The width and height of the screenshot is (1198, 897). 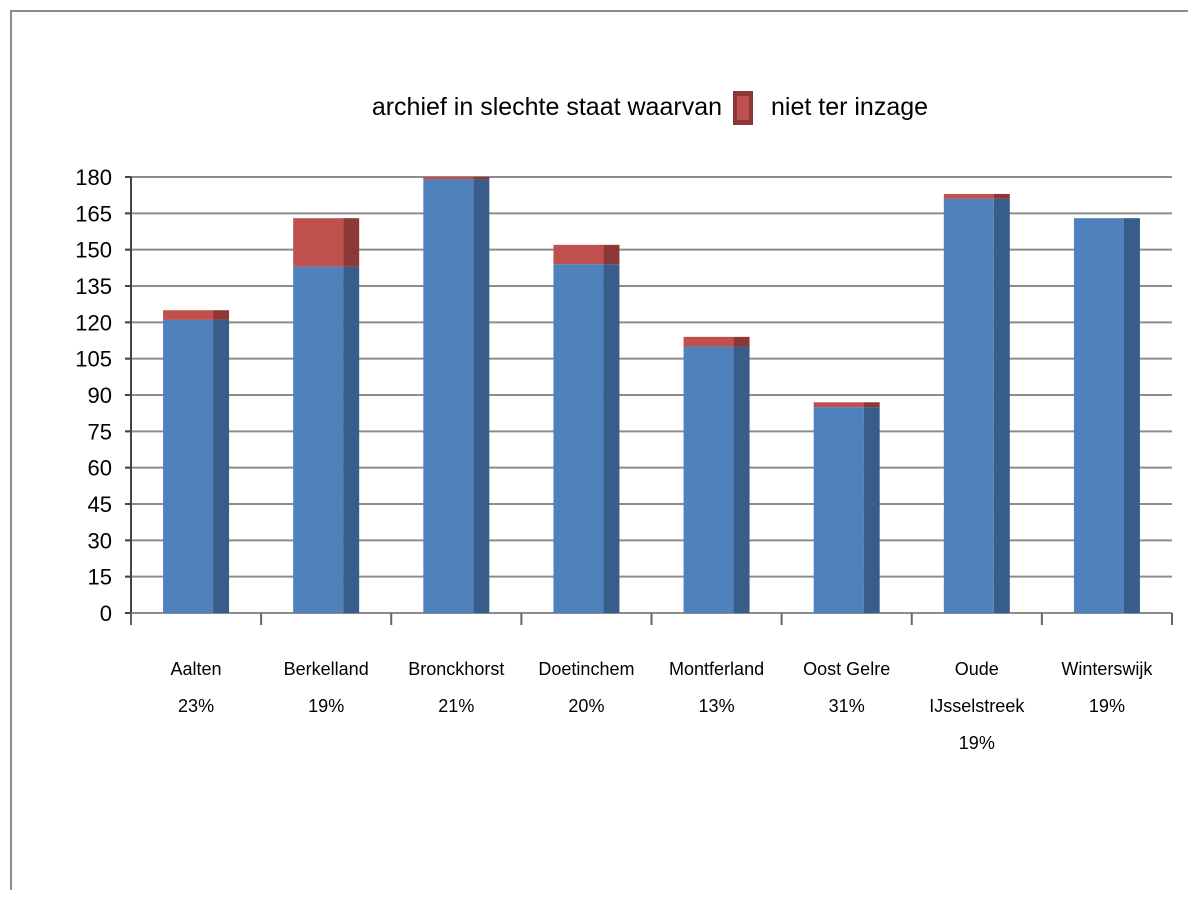 I want to click on y-tick-label: 90, so click(x=100, y=395).